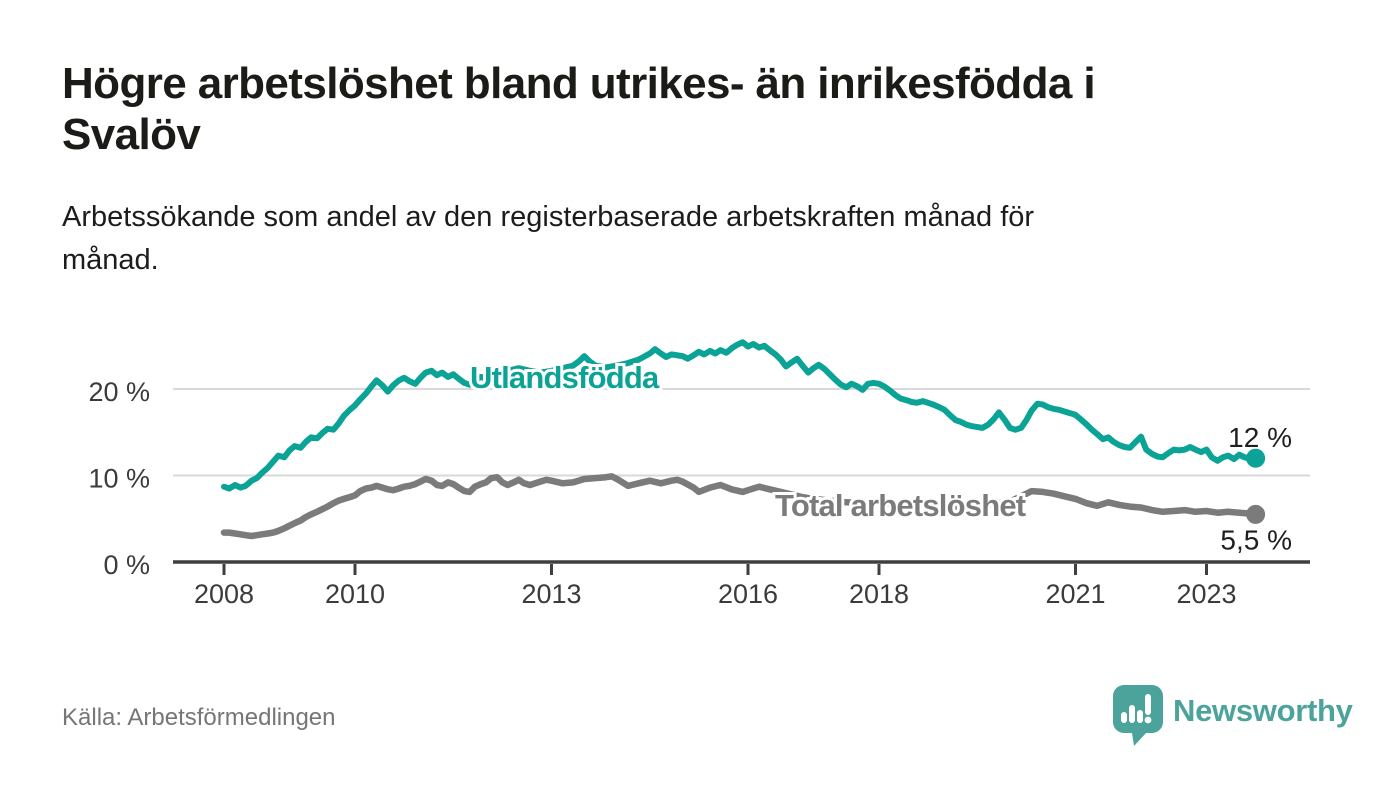 The height and width of the screenshot is (794, 1400). Describe the element at coordinates (126, 565) in the screenshot. I see `y-axis-label-0: 0 %` at that location.